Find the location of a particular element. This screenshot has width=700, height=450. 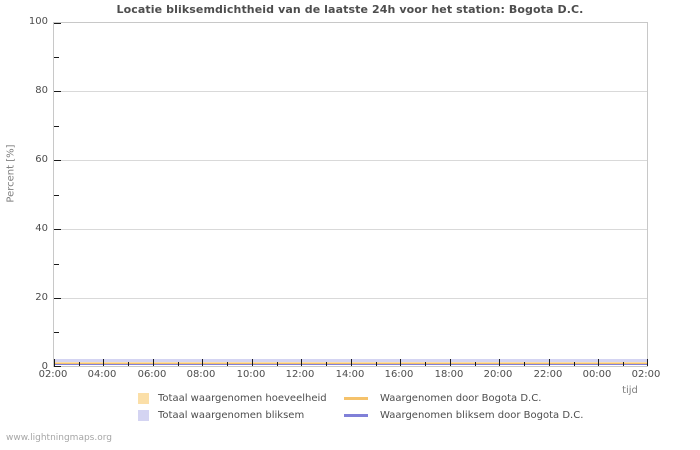

watermark-url: www.lightningmaps.org is located at coordinates (59, 438).